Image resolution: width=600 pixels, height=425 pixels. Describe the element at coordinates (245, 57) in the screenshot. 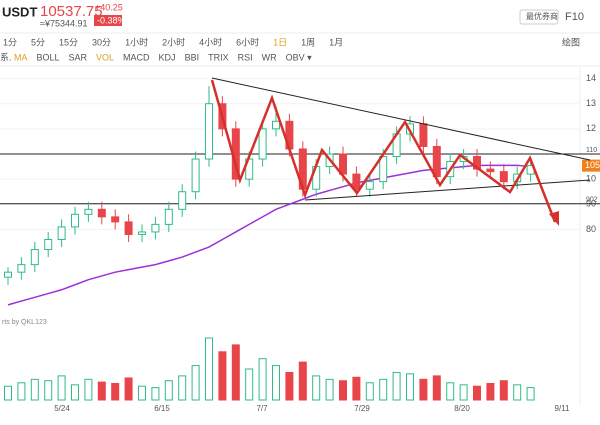

I see `indicator-tab: RSI` at that location.